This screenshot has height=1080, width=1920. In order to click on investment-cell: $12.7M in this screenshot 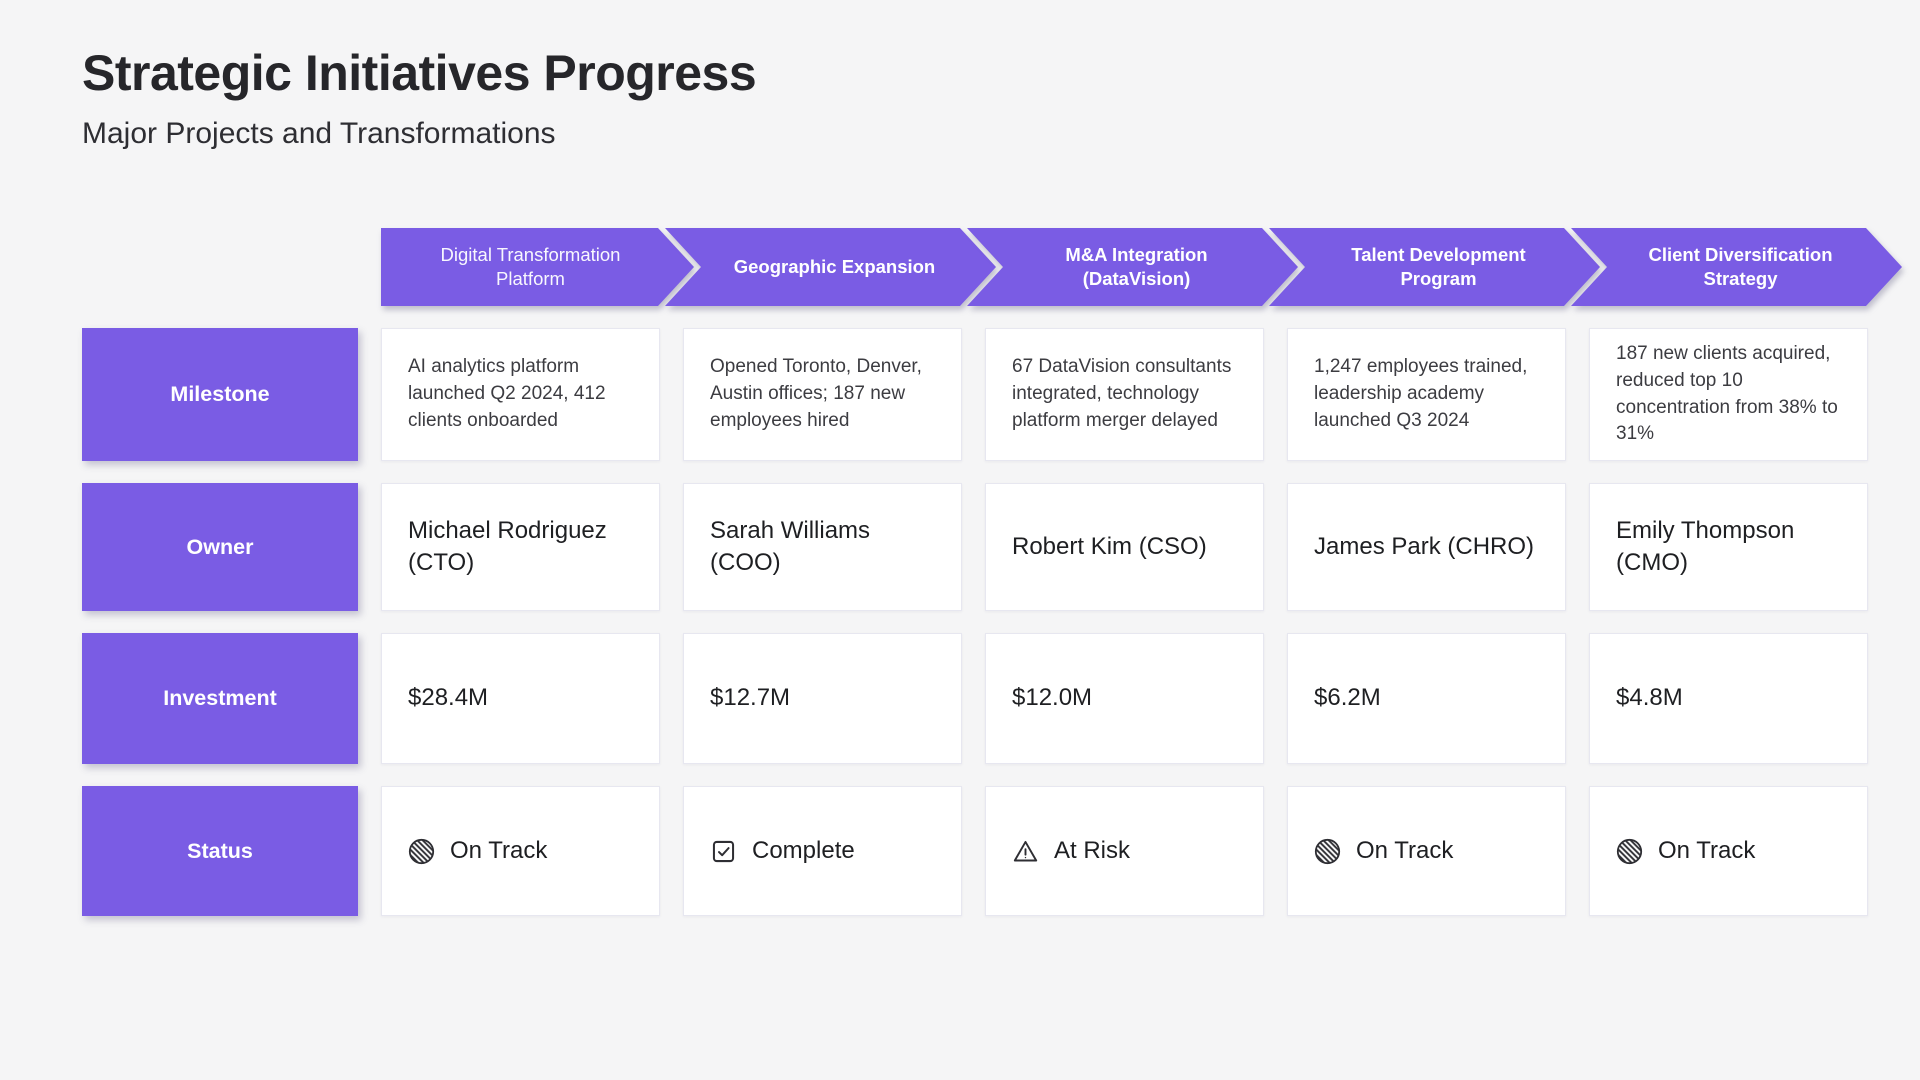, I will do `click(822, 698)`.